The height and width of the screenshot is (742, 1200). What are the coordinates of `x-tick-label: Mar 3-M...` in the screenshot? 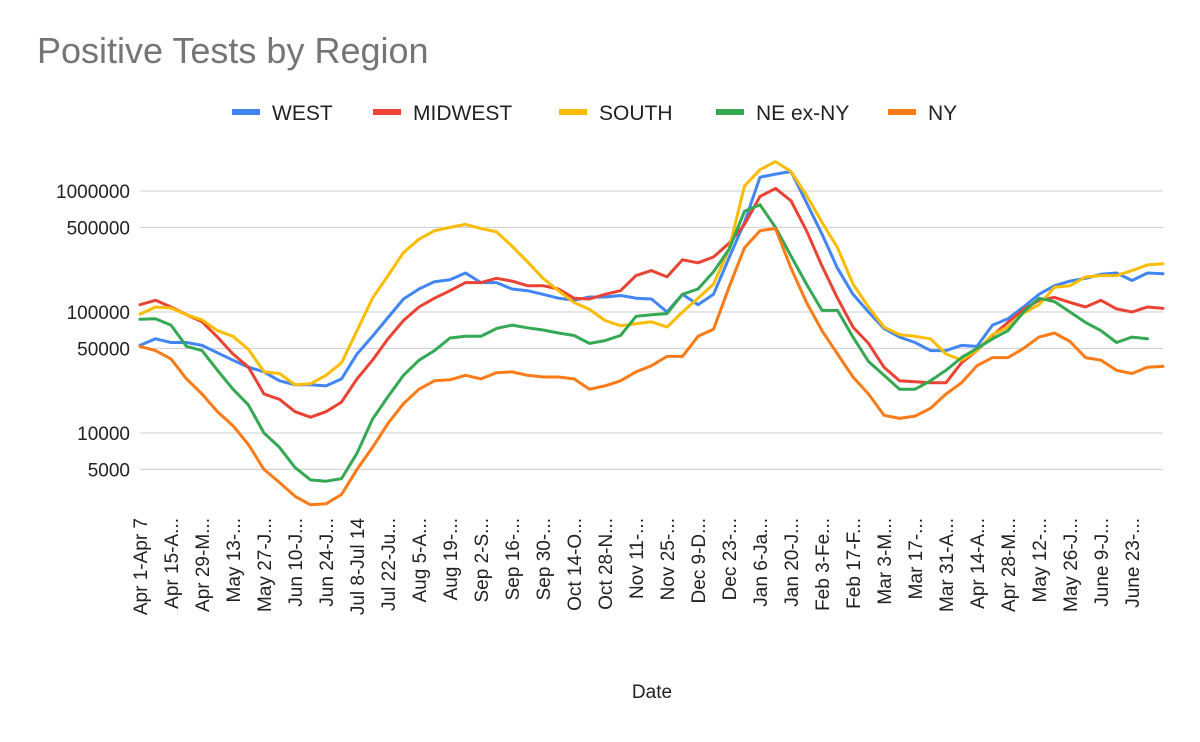 It's located at (885, 561).